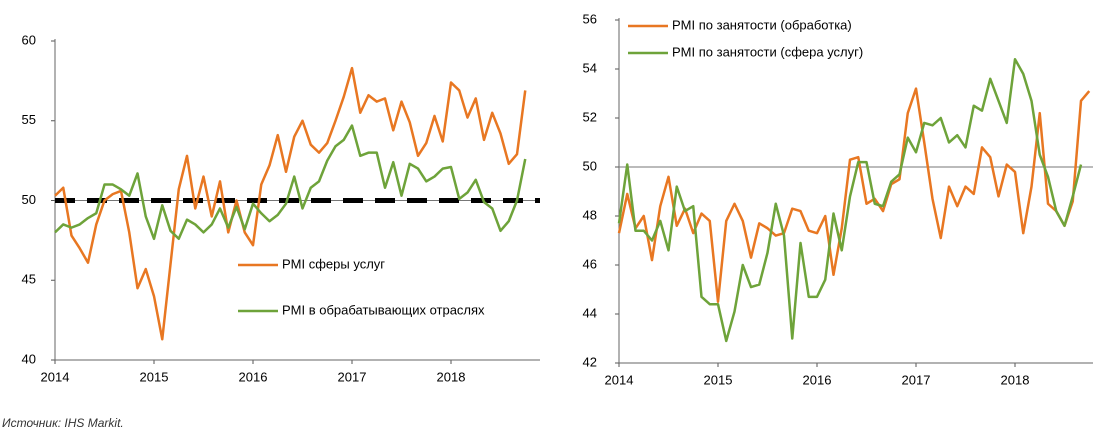 Image resolution: width=1095 pixels, height=434 pixels. Describe the element at coordinates (333, 263) in the screenshot. I see `legend-label: PMI сферы услуг` at that location.